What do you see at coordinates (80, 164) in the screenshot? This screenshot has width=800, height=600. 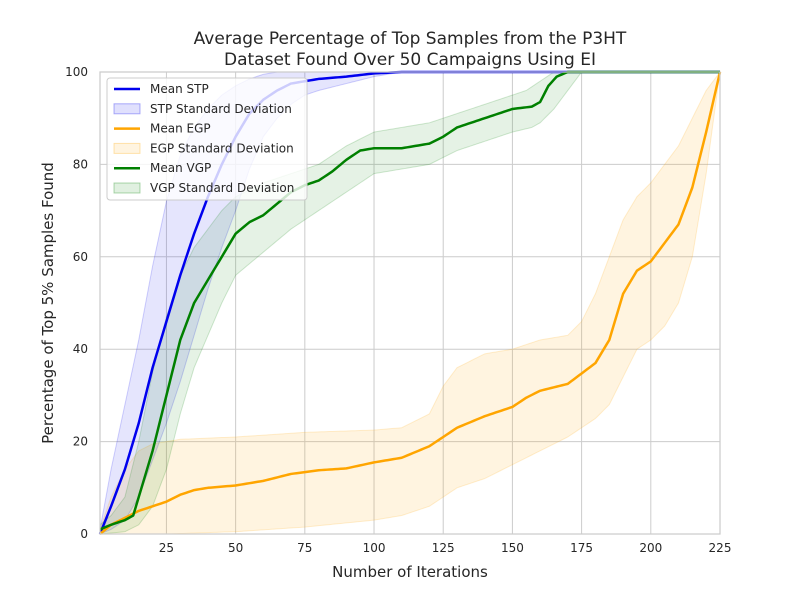 I see `y-tick-label: 80` at bounding box center [80, 164].